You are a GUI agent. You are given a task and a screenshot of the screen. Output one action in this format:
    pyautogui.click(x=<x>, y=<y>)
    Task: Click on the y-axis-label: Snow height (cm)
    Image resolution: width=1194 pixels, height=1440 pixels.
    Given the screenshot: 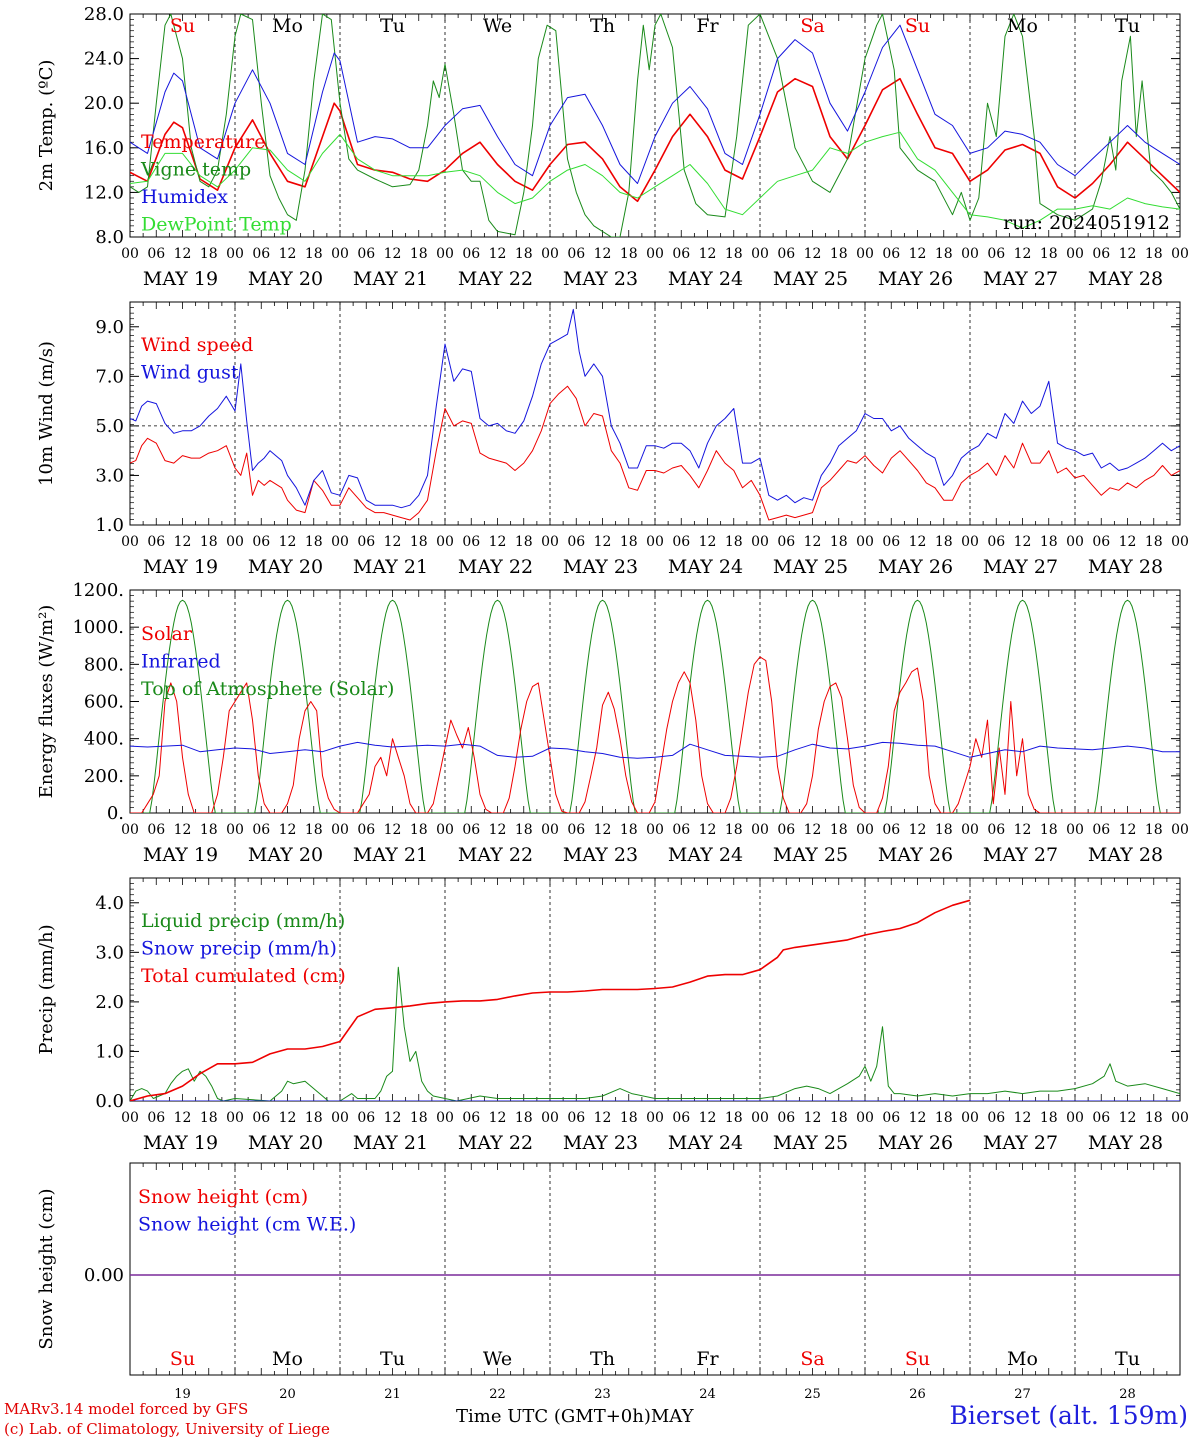 What is the action you would take?
    pyautogui.click(x=46, y=1268)
    